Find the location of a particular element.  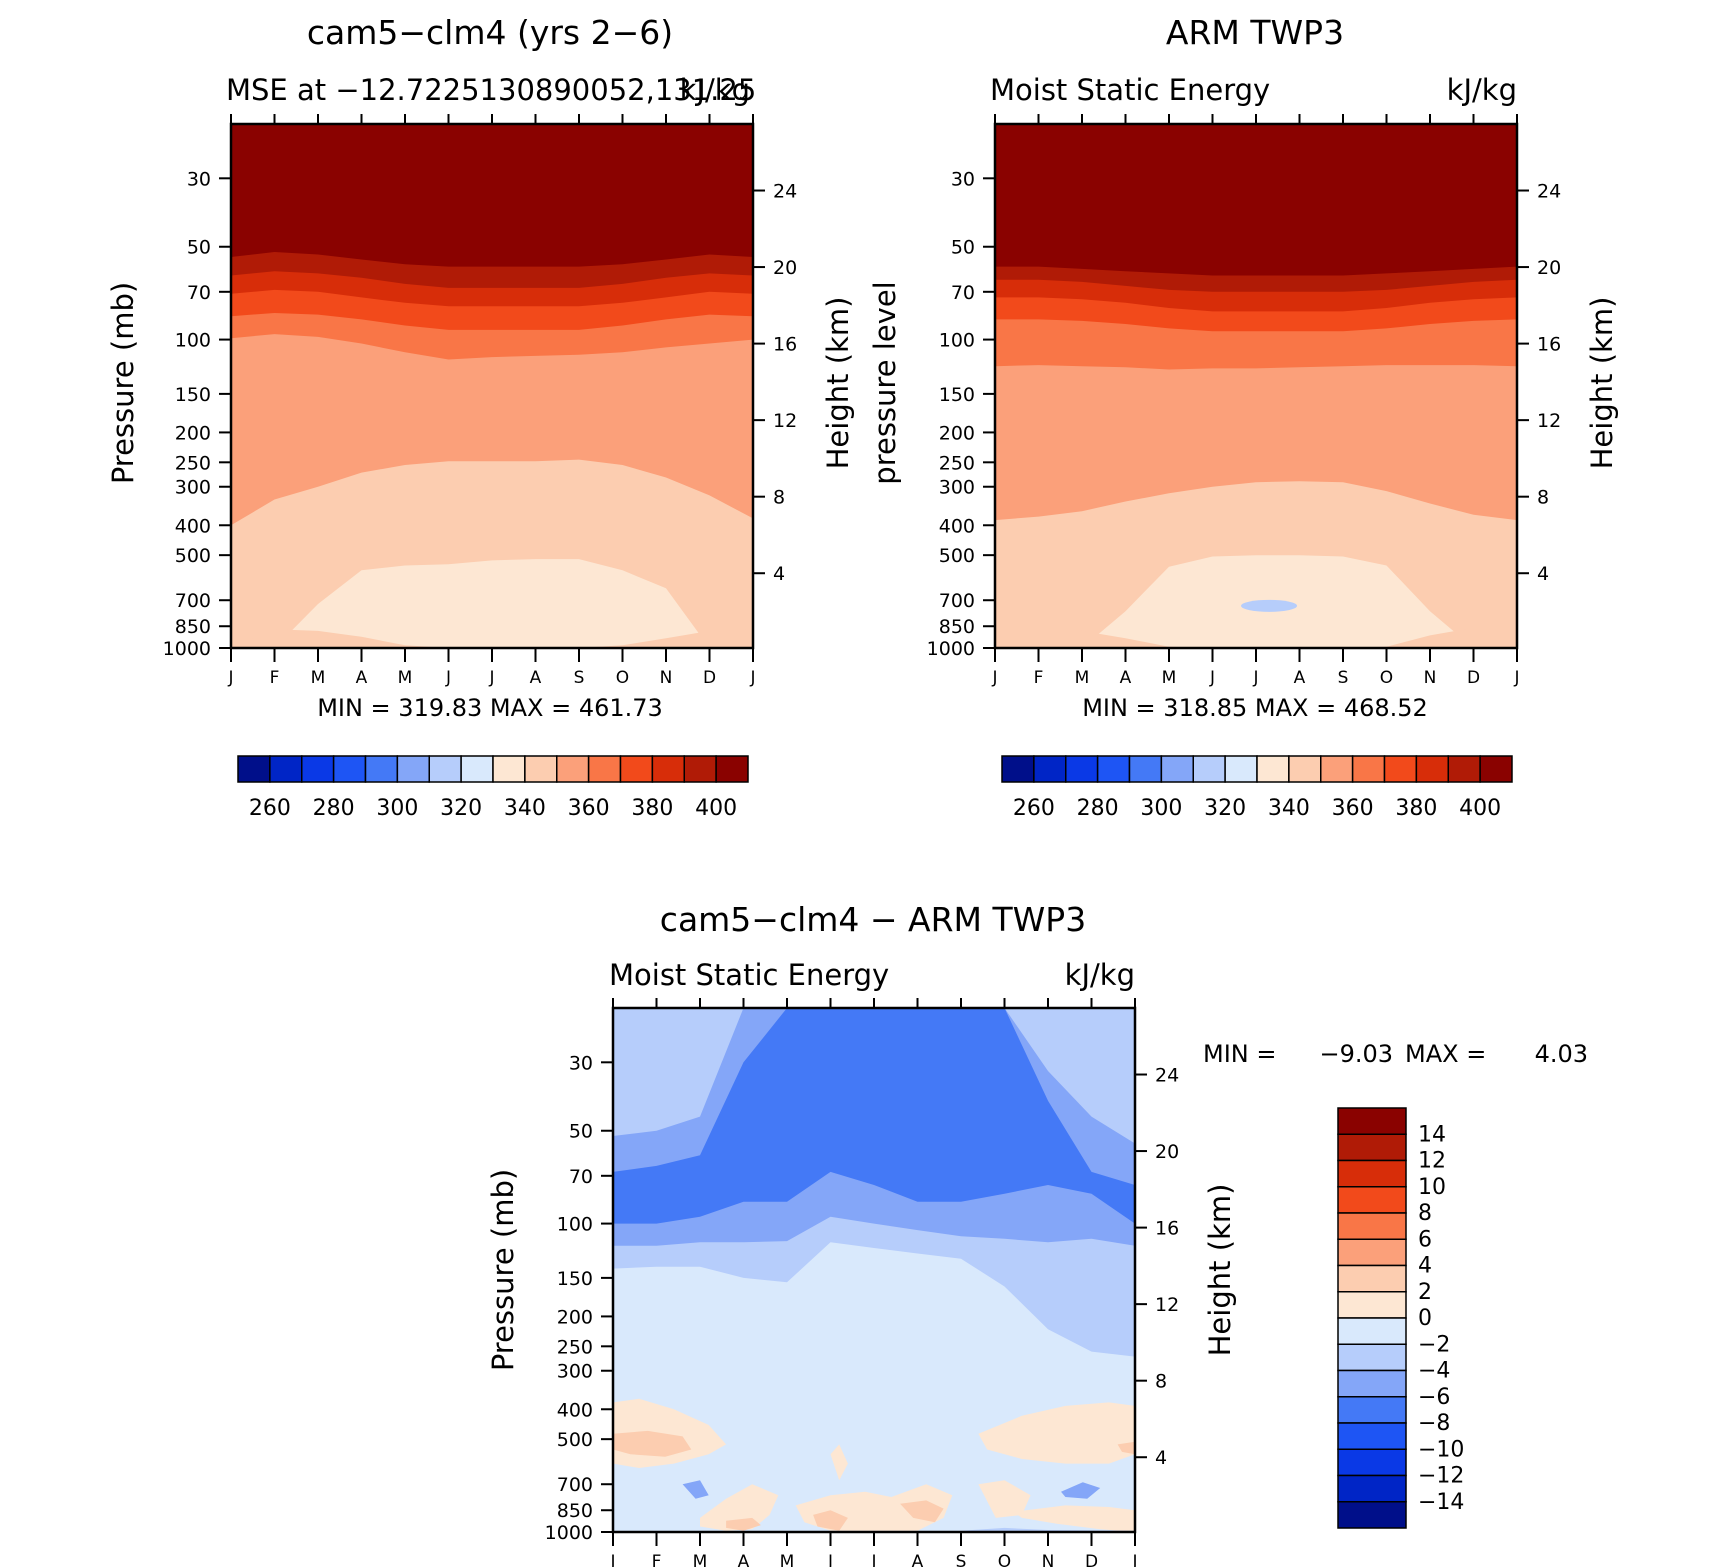

y-tick-label: 400 is located at coordinates (193, 526).